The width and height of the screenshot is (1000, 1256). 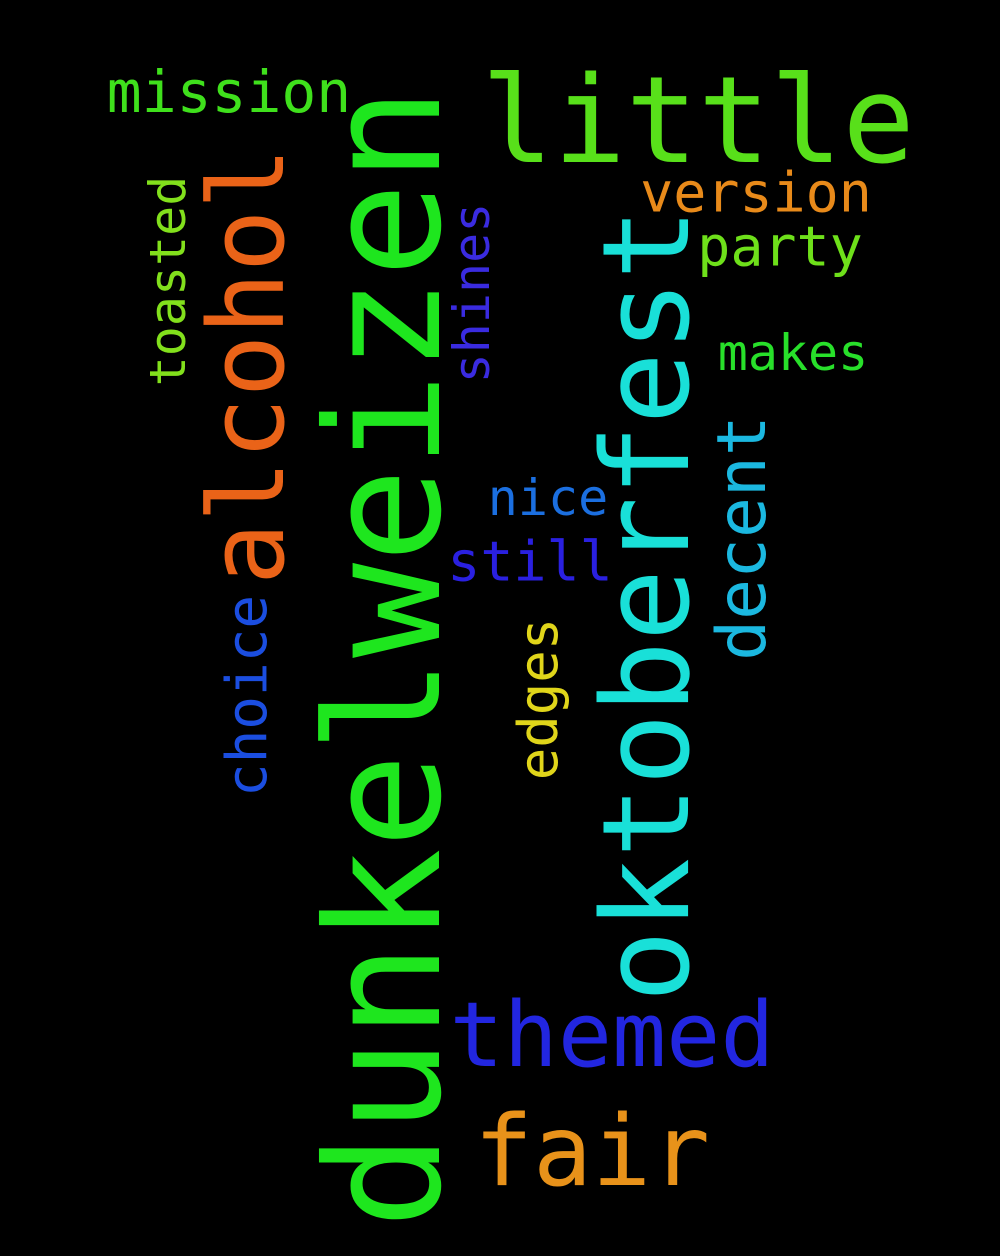 I want to click on word-version: version, so click(x=756, y=192).